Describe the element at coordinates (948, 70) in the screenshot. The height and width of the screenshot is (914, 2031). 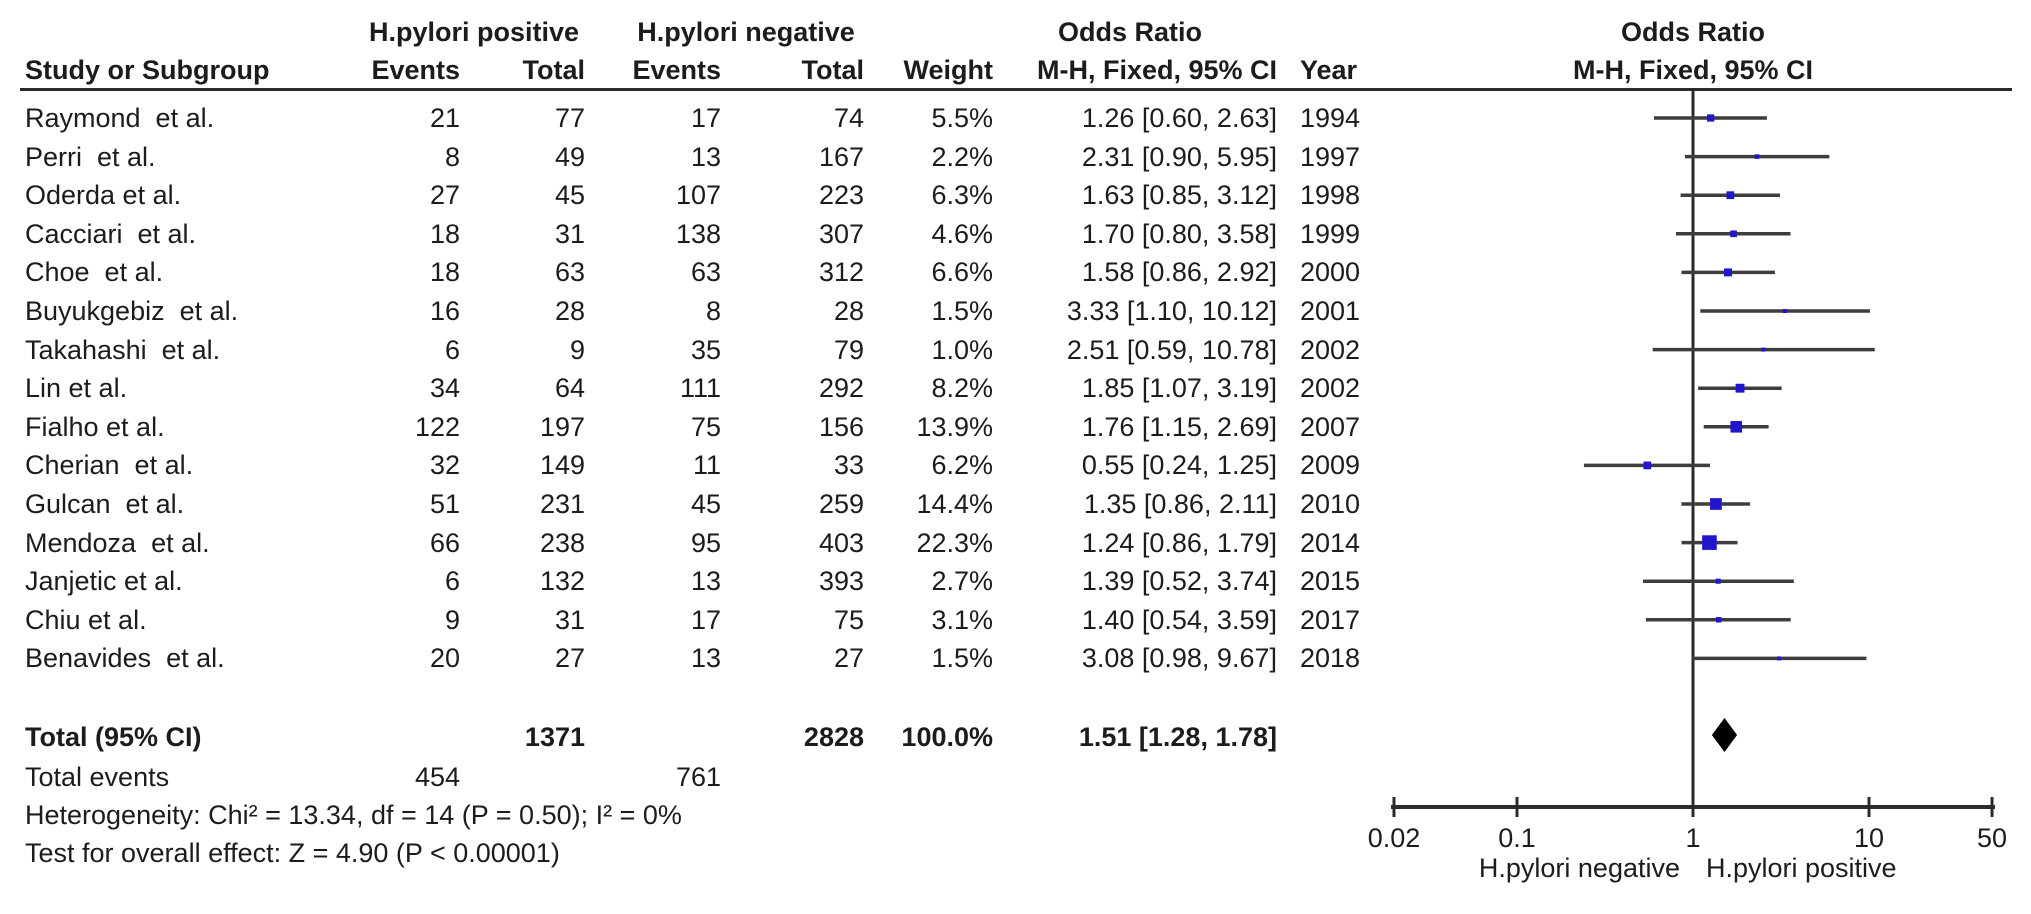
I see `header-weight: Weight` at that location.